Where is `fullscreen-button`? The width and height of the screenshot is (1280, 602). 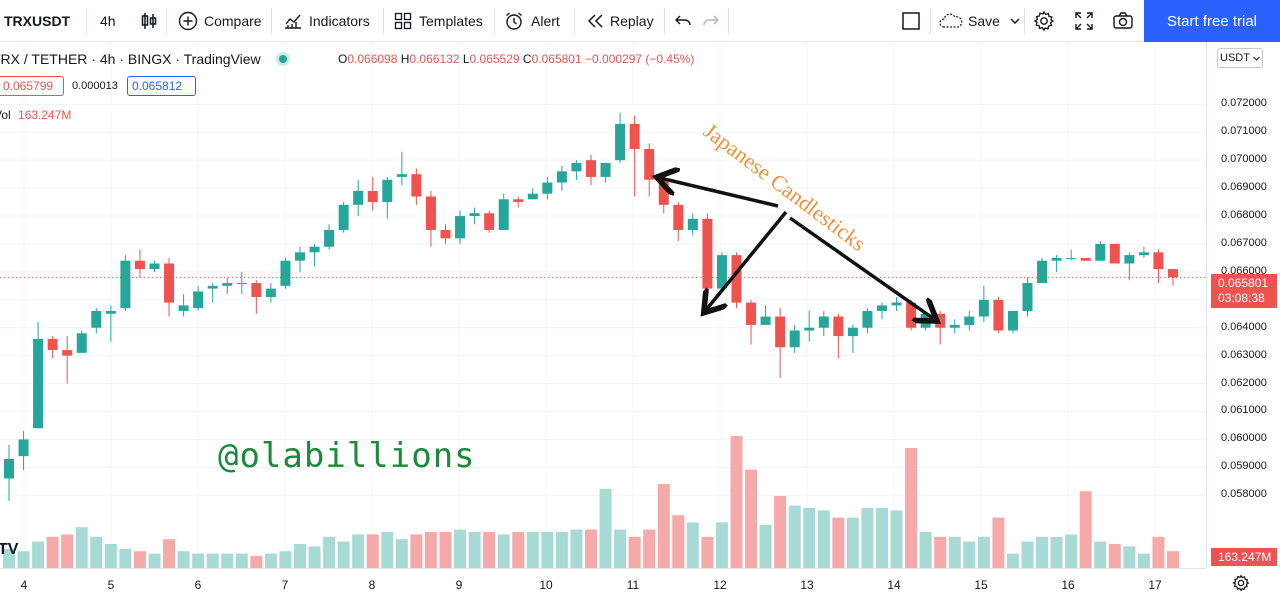
fullscreen-button is located at coordinates (1084, 21).